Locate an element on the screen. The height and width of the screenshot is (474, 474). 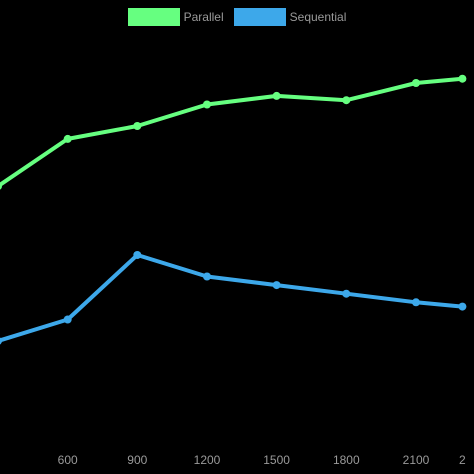
x-tick-label: 900 is located at coordinates (137, 460).